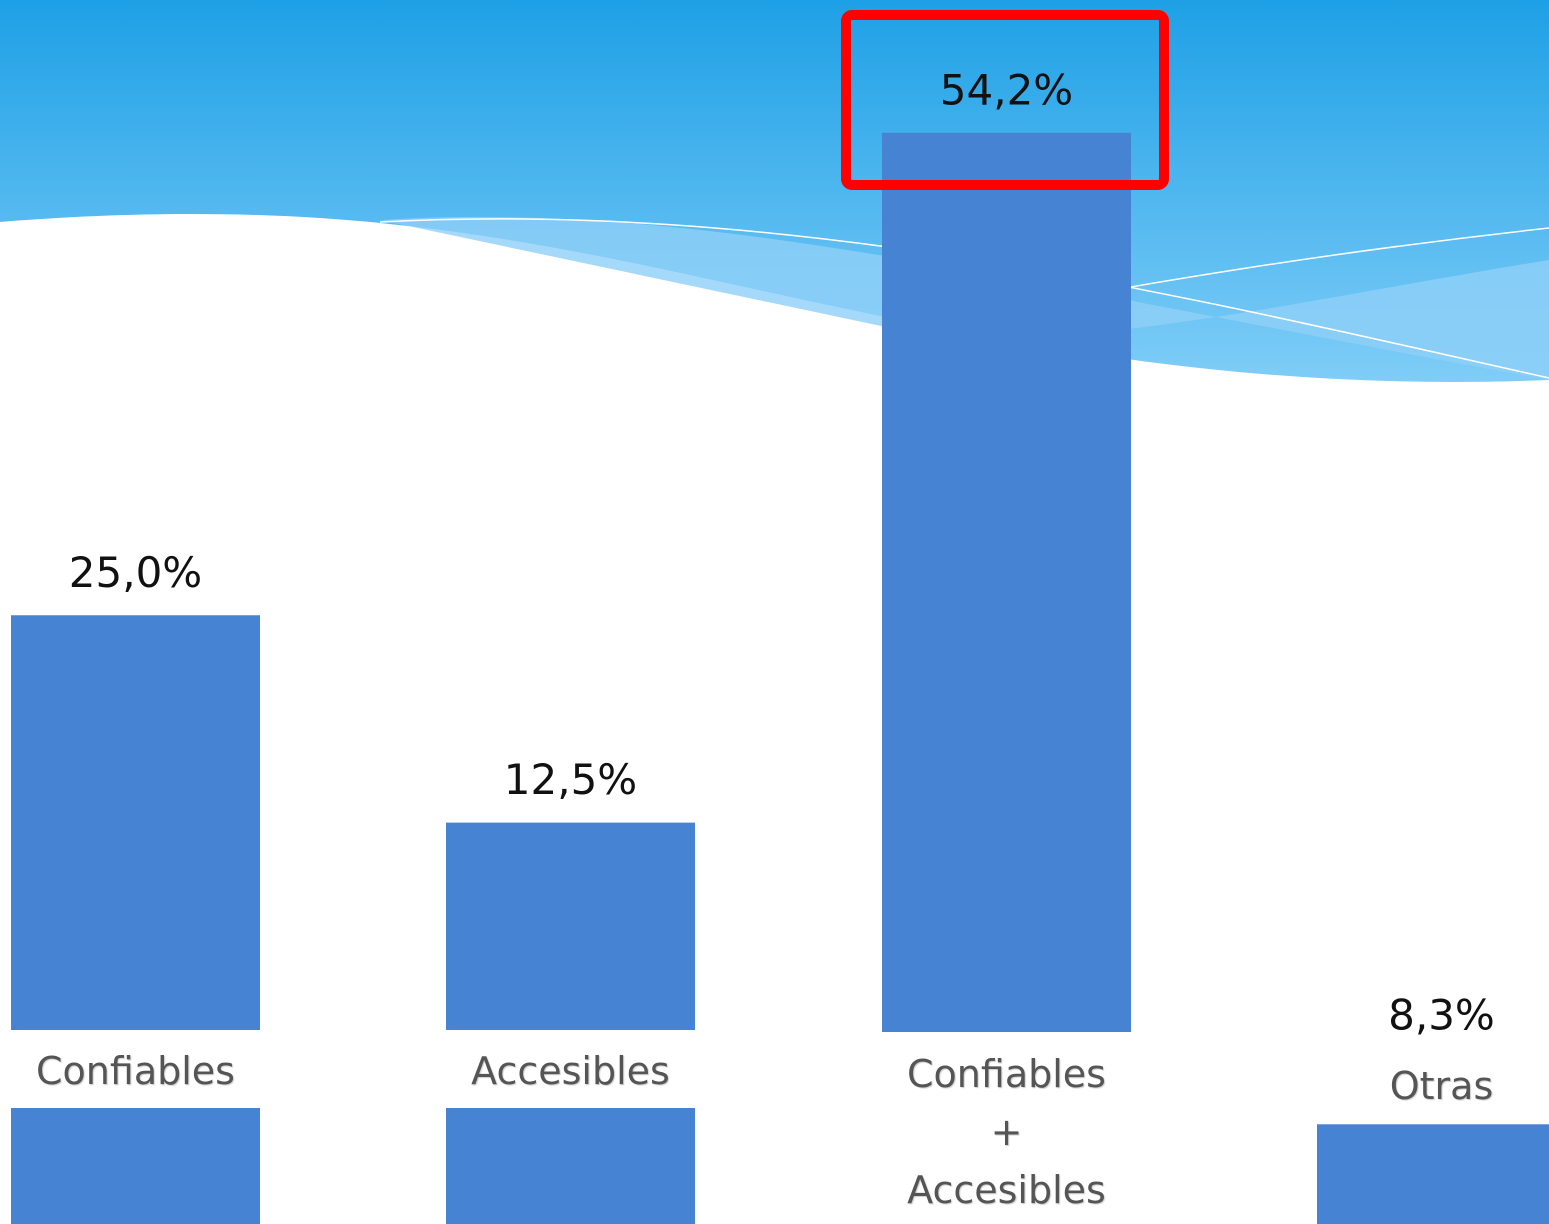 This screenshot has height=1224, width=1549. What do you see at coordinates (1006, 1132) in the screenshot?
I see `category-label: Confiables + Accesibles` at bounding box center [1006, 1132].